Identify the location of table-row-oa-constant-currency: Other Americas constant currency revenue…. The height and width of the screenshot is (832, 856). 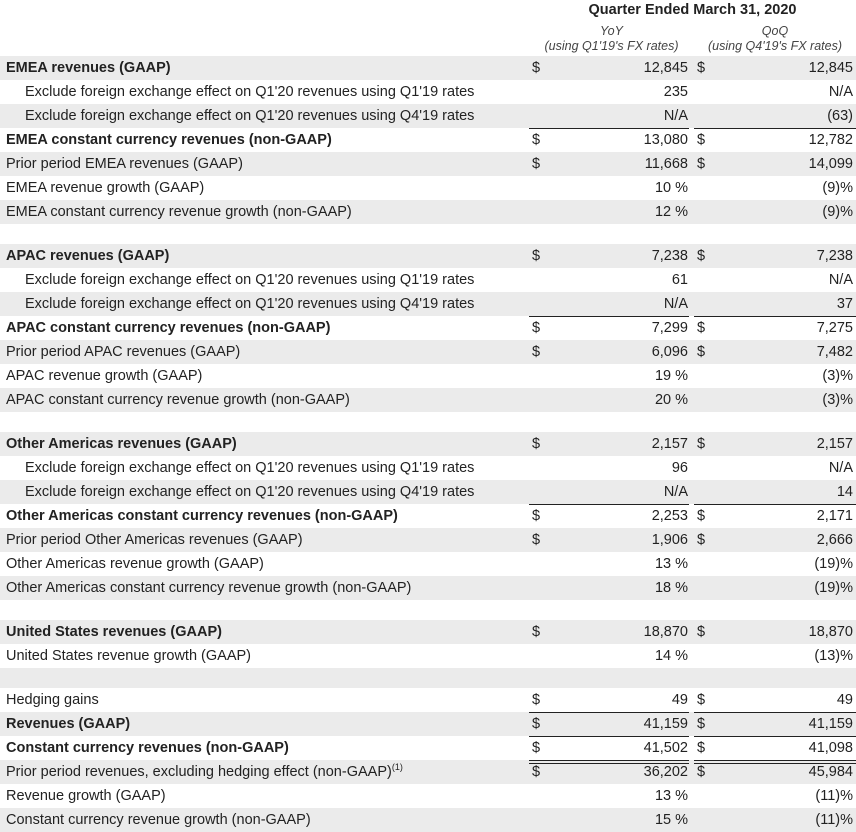
(428, 516).